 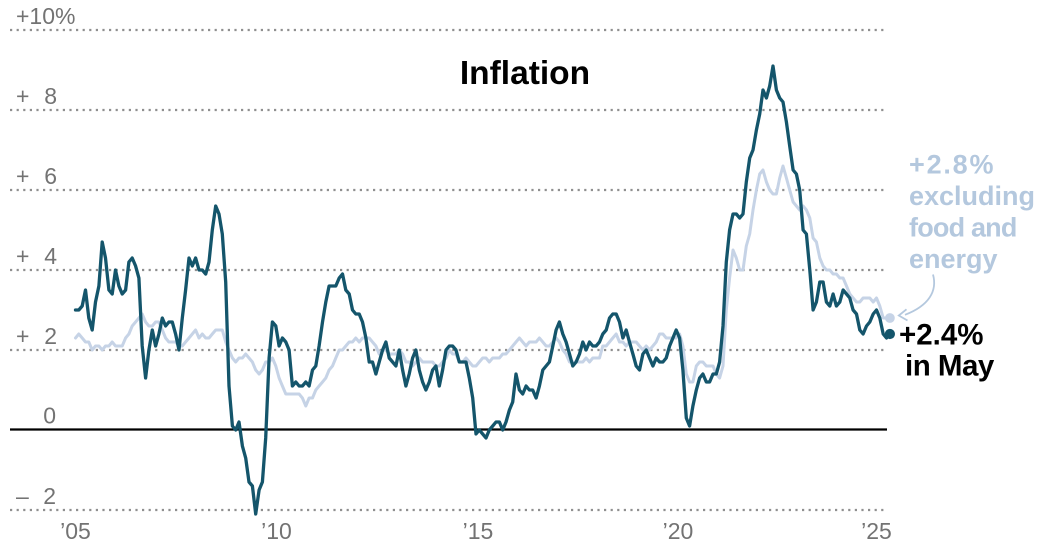 What do you see at coordinates (276, 531) in the screenshot?
I see `svg-text: ’10` at bounding box center [276, 531].